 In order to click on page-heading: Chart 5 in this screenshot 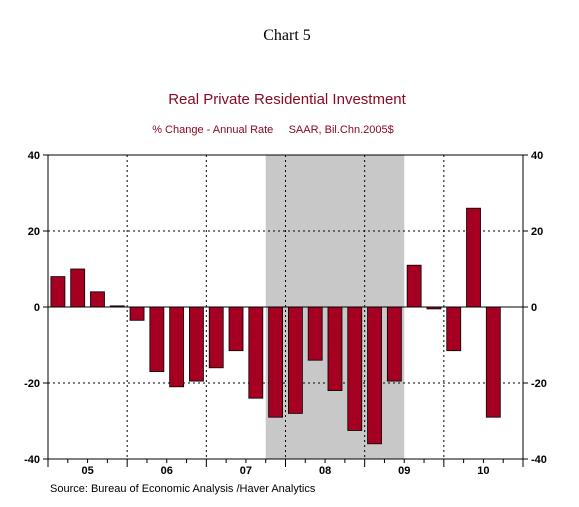, I will do `click(287, 35)`.